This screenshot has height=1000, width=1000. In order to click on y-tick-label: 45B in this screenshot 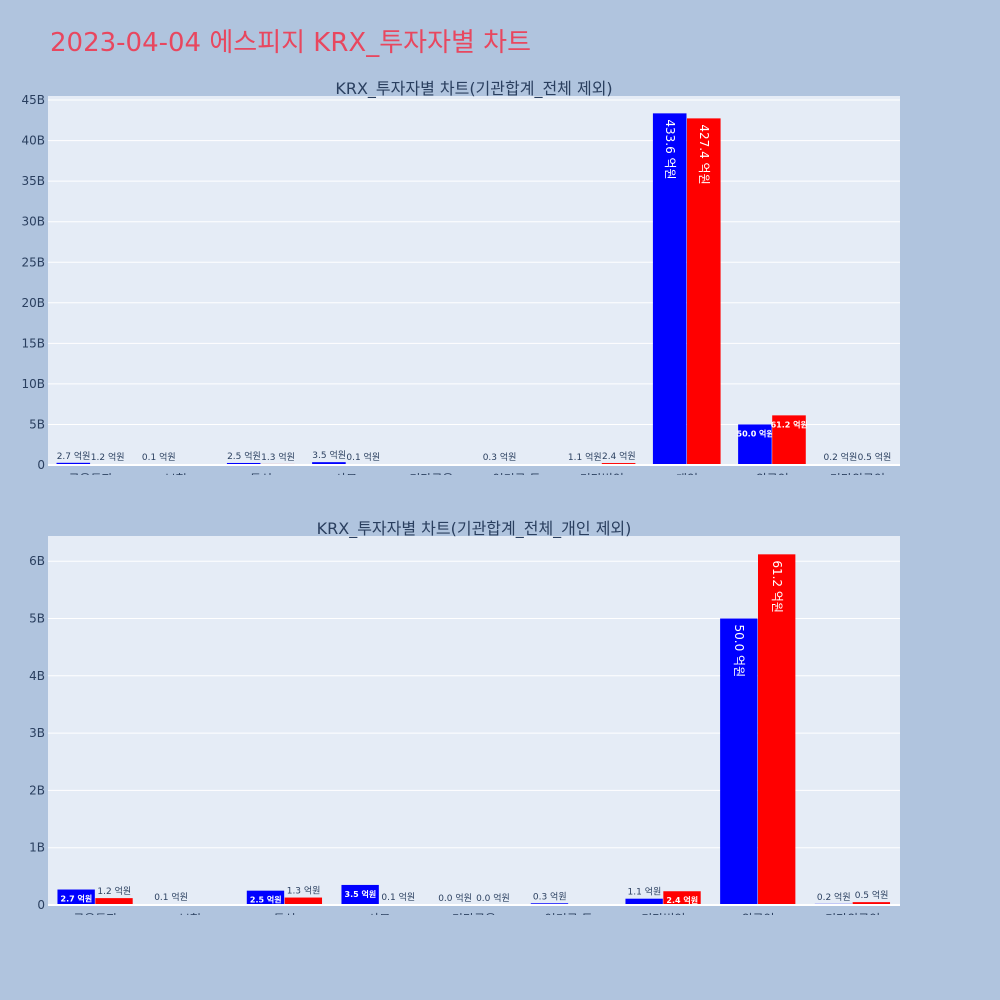, I will do `click(33, 100)`.